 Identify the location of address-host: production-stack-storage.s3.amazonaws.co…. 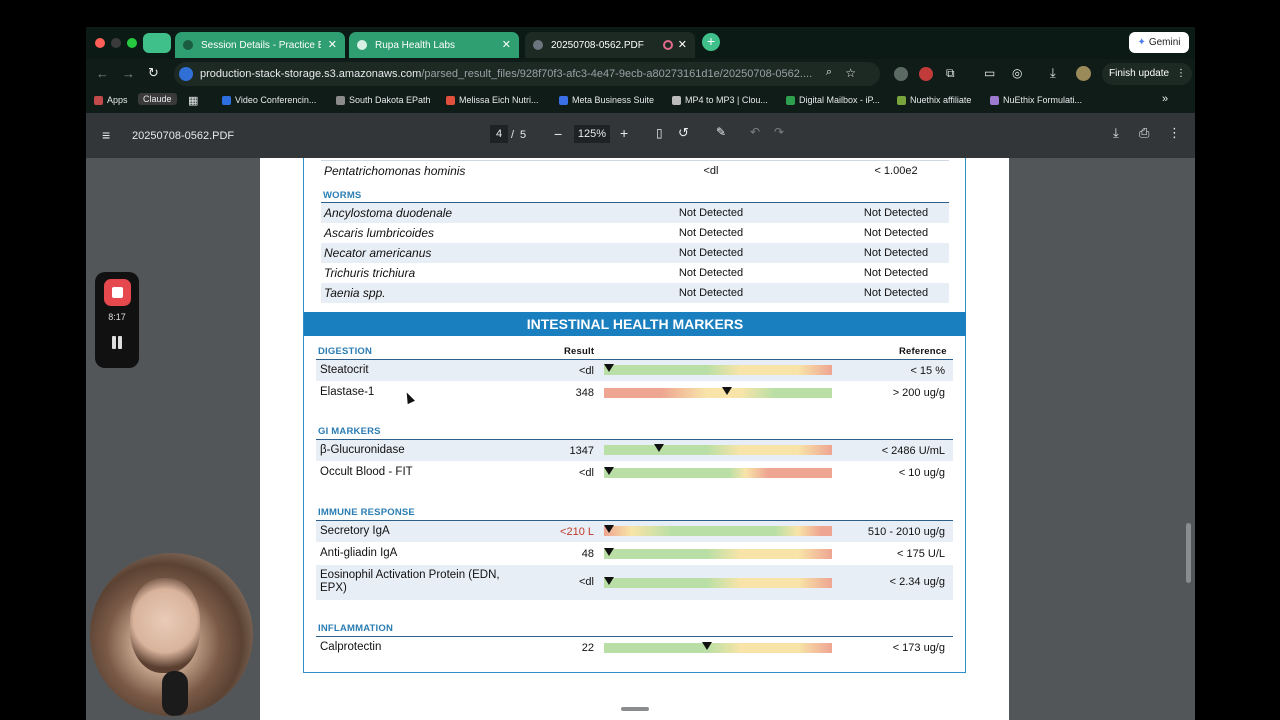
(311, 74).